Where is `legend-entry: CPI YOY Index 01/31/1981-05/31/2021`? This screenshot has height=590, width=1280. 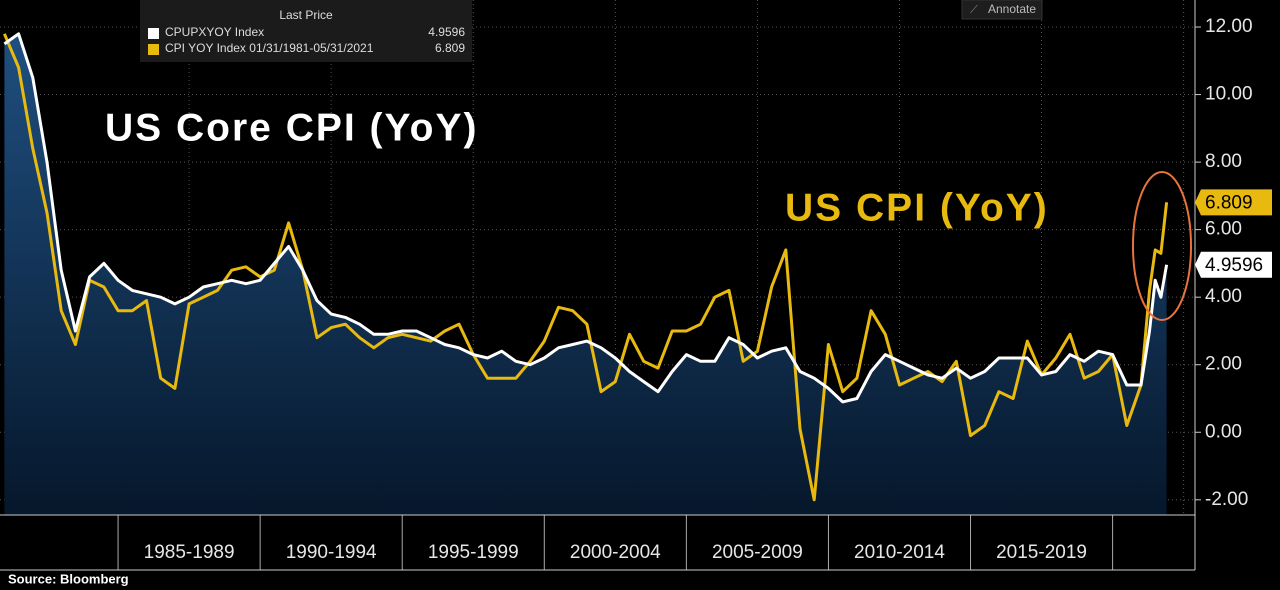
legend-entry: CPI YOY Index 01/31/1981-05/31/2021 is located at coordinates (269, 48).